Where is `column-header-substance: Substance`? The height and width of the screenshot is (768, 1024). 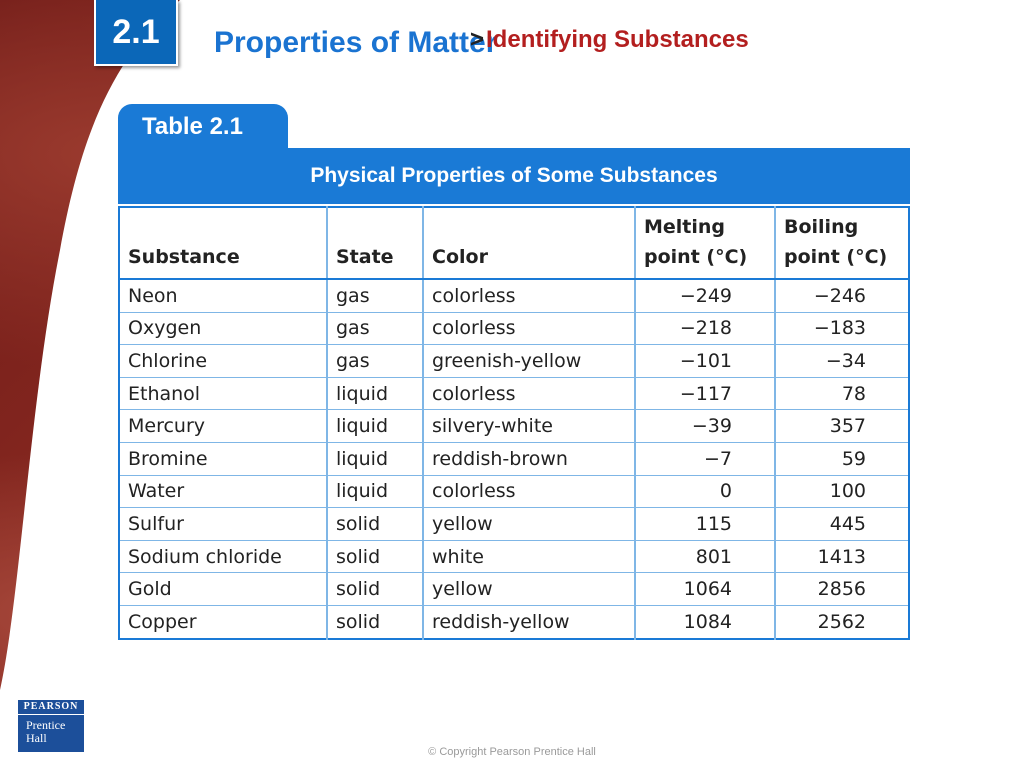
column-header-substance: Substance is located at coordinates (223, 243).